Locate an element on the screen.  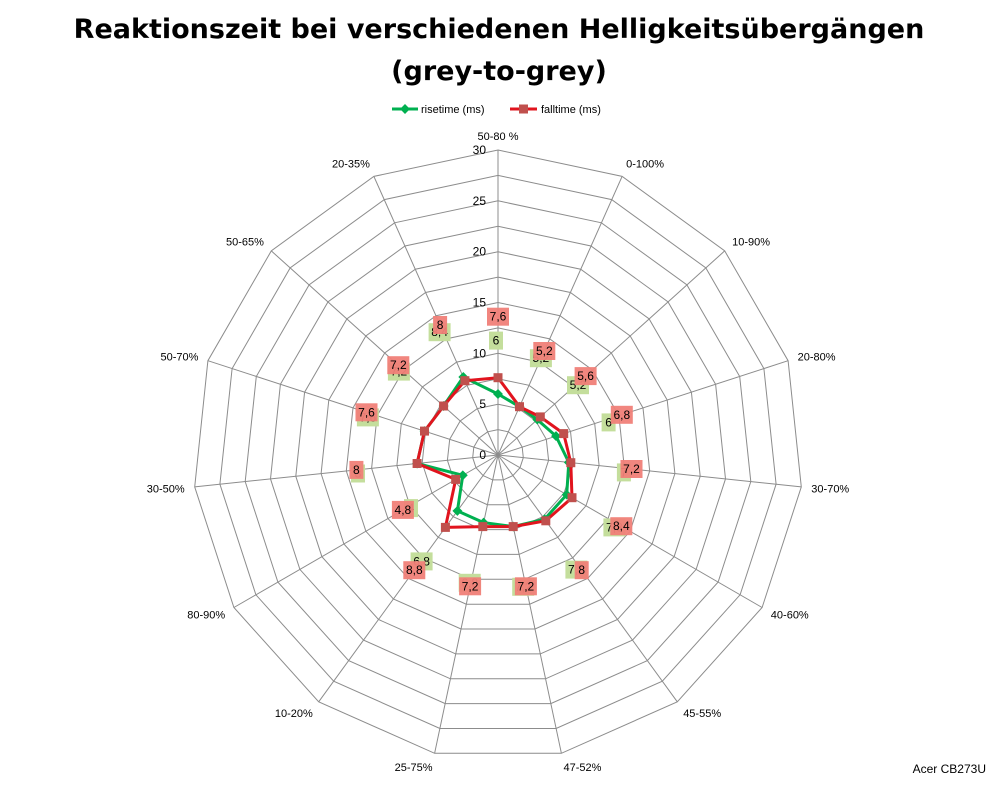
legend: risetime (ms) falltime (ms) is located at coordinates (496, 110).